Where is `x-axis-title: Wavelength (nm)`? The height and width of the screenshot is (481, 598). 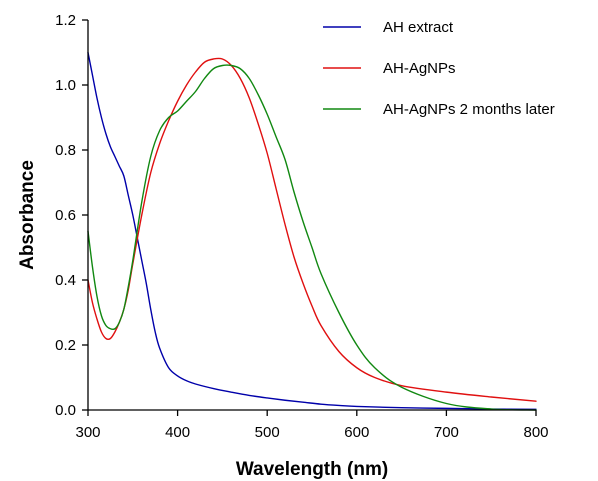
x-axis-title: Wavelength (nm) is located at coordinates (312, 469).